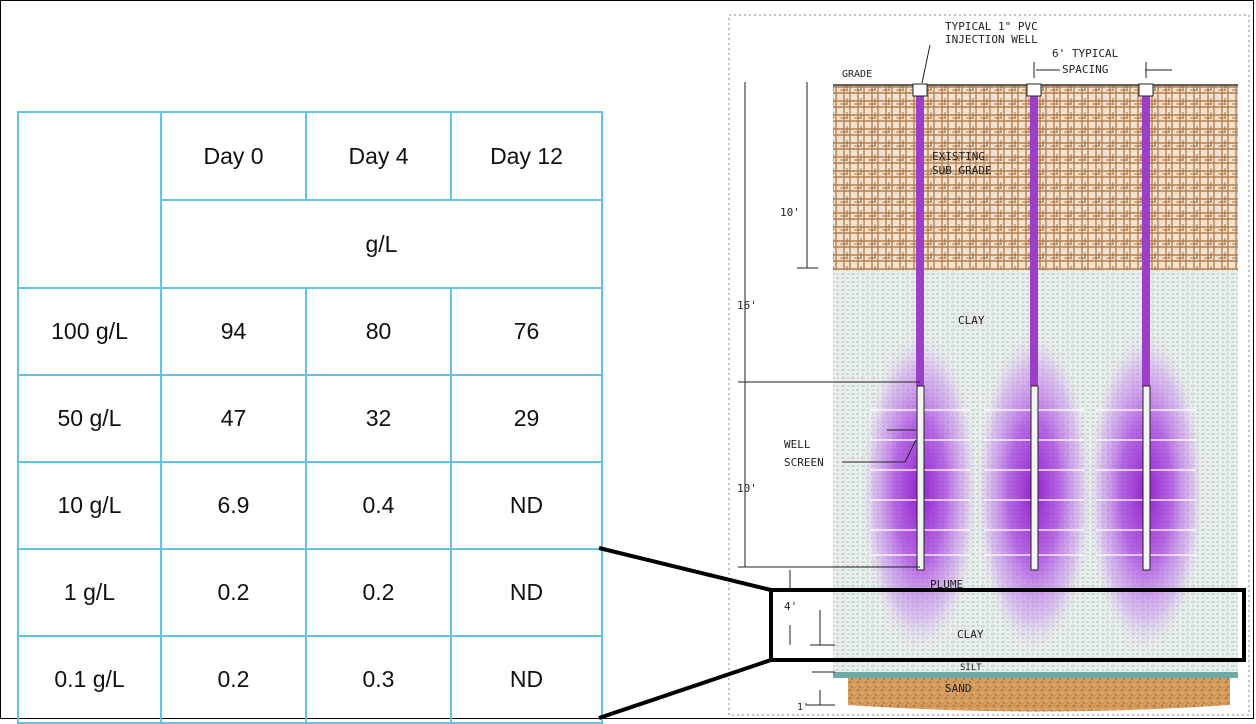 The image size is (1256, 724). What do you see at coordinates (790, 212) in the screenshot?
I see `dim-10-top-label: 10'` at bounding box center [790, 212].